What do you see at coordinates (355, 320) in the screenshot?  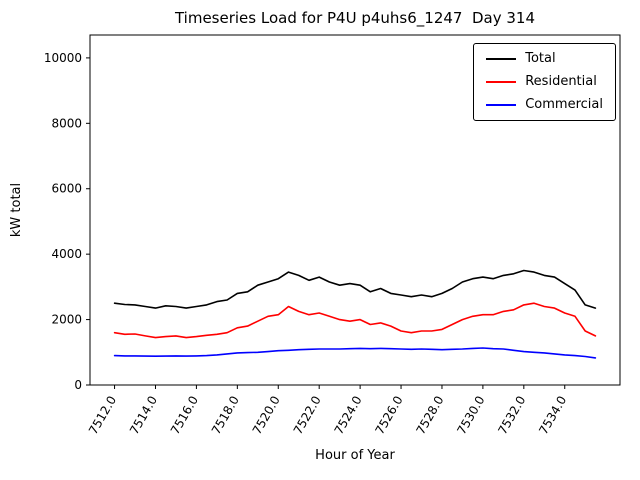 I see `series-residential-line` at bounding box center [355, 320].